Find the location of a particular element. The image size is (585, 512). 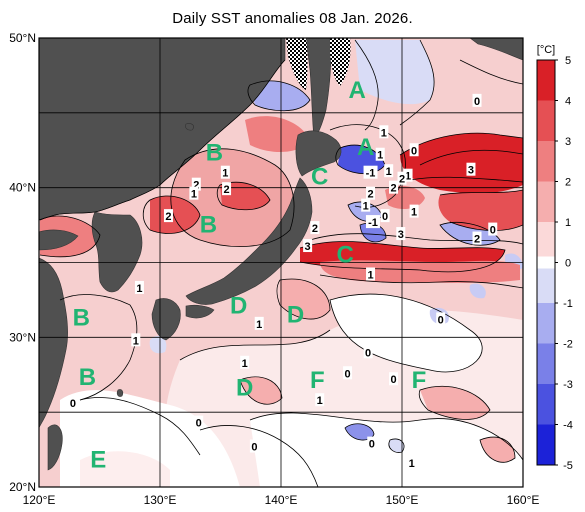

colorbar-label: -3 is located at coordinates (568, 385).